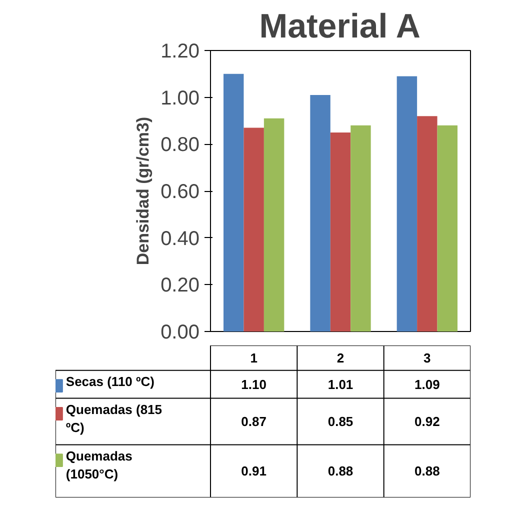  I want to click on data-label: 0.92, so click(427, 421).